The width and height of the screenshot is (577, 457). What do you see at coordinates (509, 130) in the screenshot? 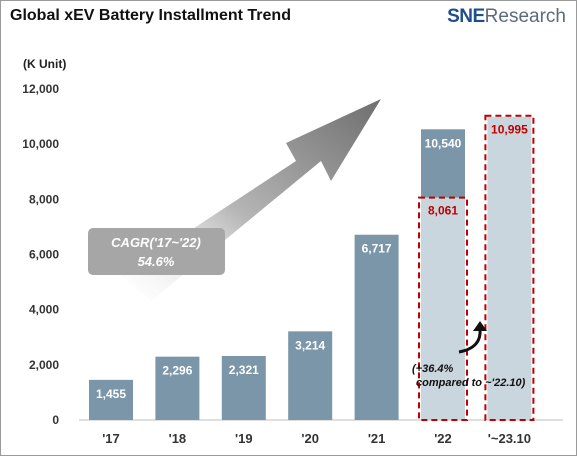
I see `data-label: 10,995` at bounding box center [509, 130].